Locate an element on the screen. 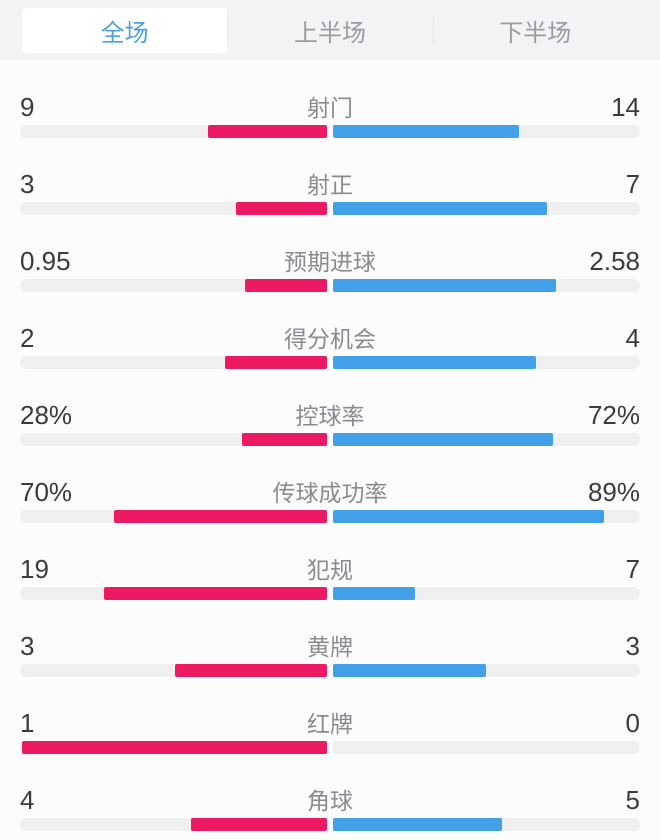 This screenshot has height=840, width=660. stat-text-line: 3 射正 7 is located at coordinates (330, 184).